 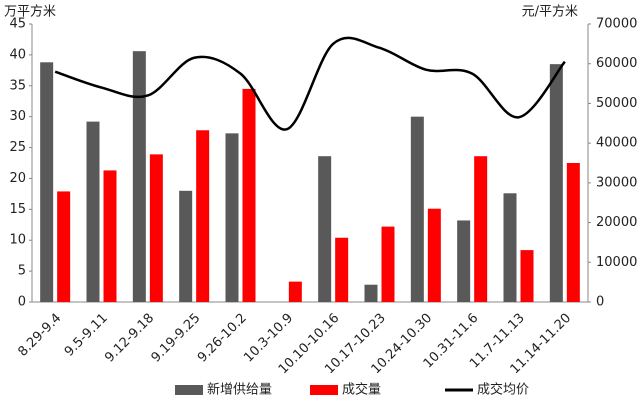 I want to click on x-tick-label: 9.26-10.2, so click(x=222, y=338).